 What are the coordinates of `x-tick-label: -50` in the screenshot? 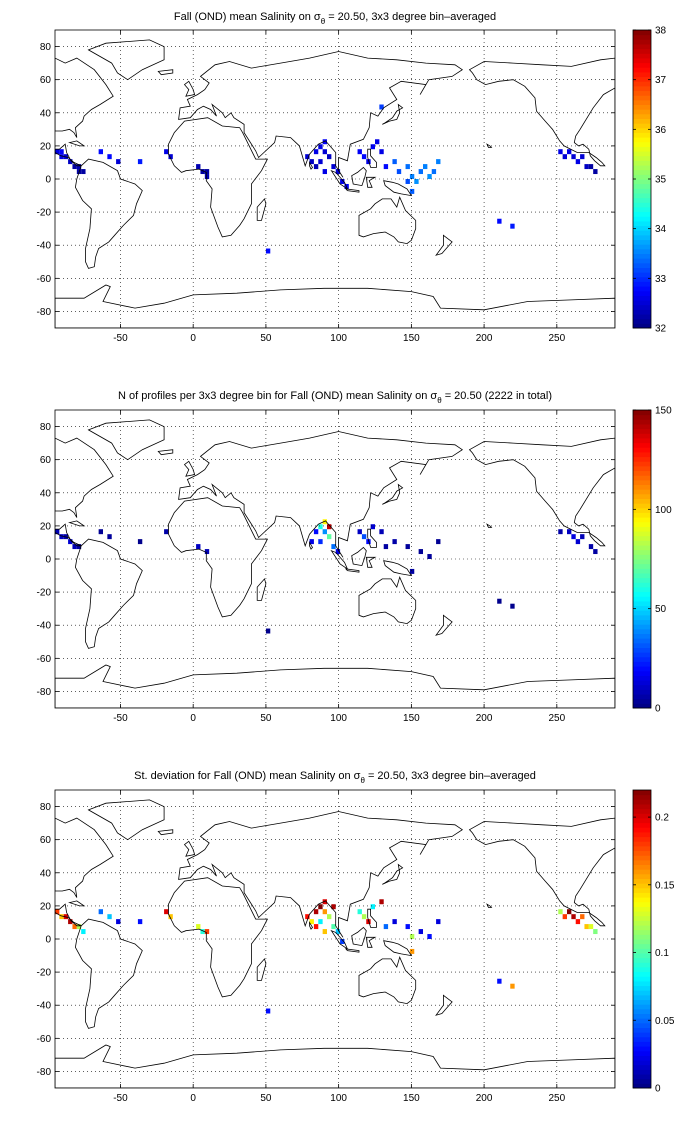 It's located at (120, 338).